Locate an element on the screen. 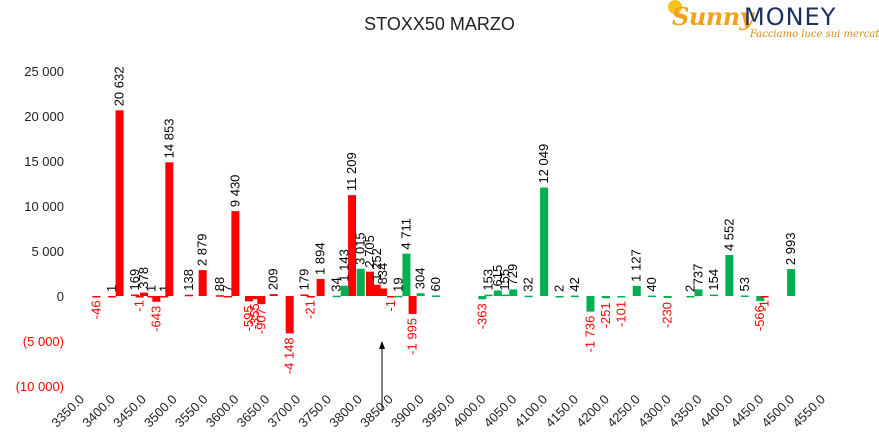 This screenshot has height=447, width=879. annotation-arrow-head is located at coordinates (382, 345).